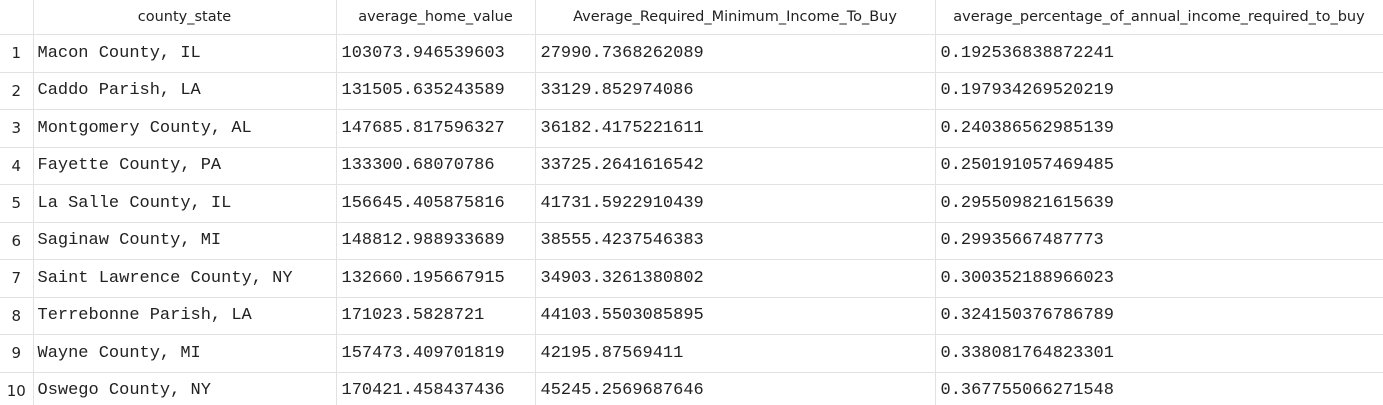  What do you see at coordinates (185, 166) in the screenshot?
I see `cell-county-state: Fayette County, PA` at bounding box center [185, 166].